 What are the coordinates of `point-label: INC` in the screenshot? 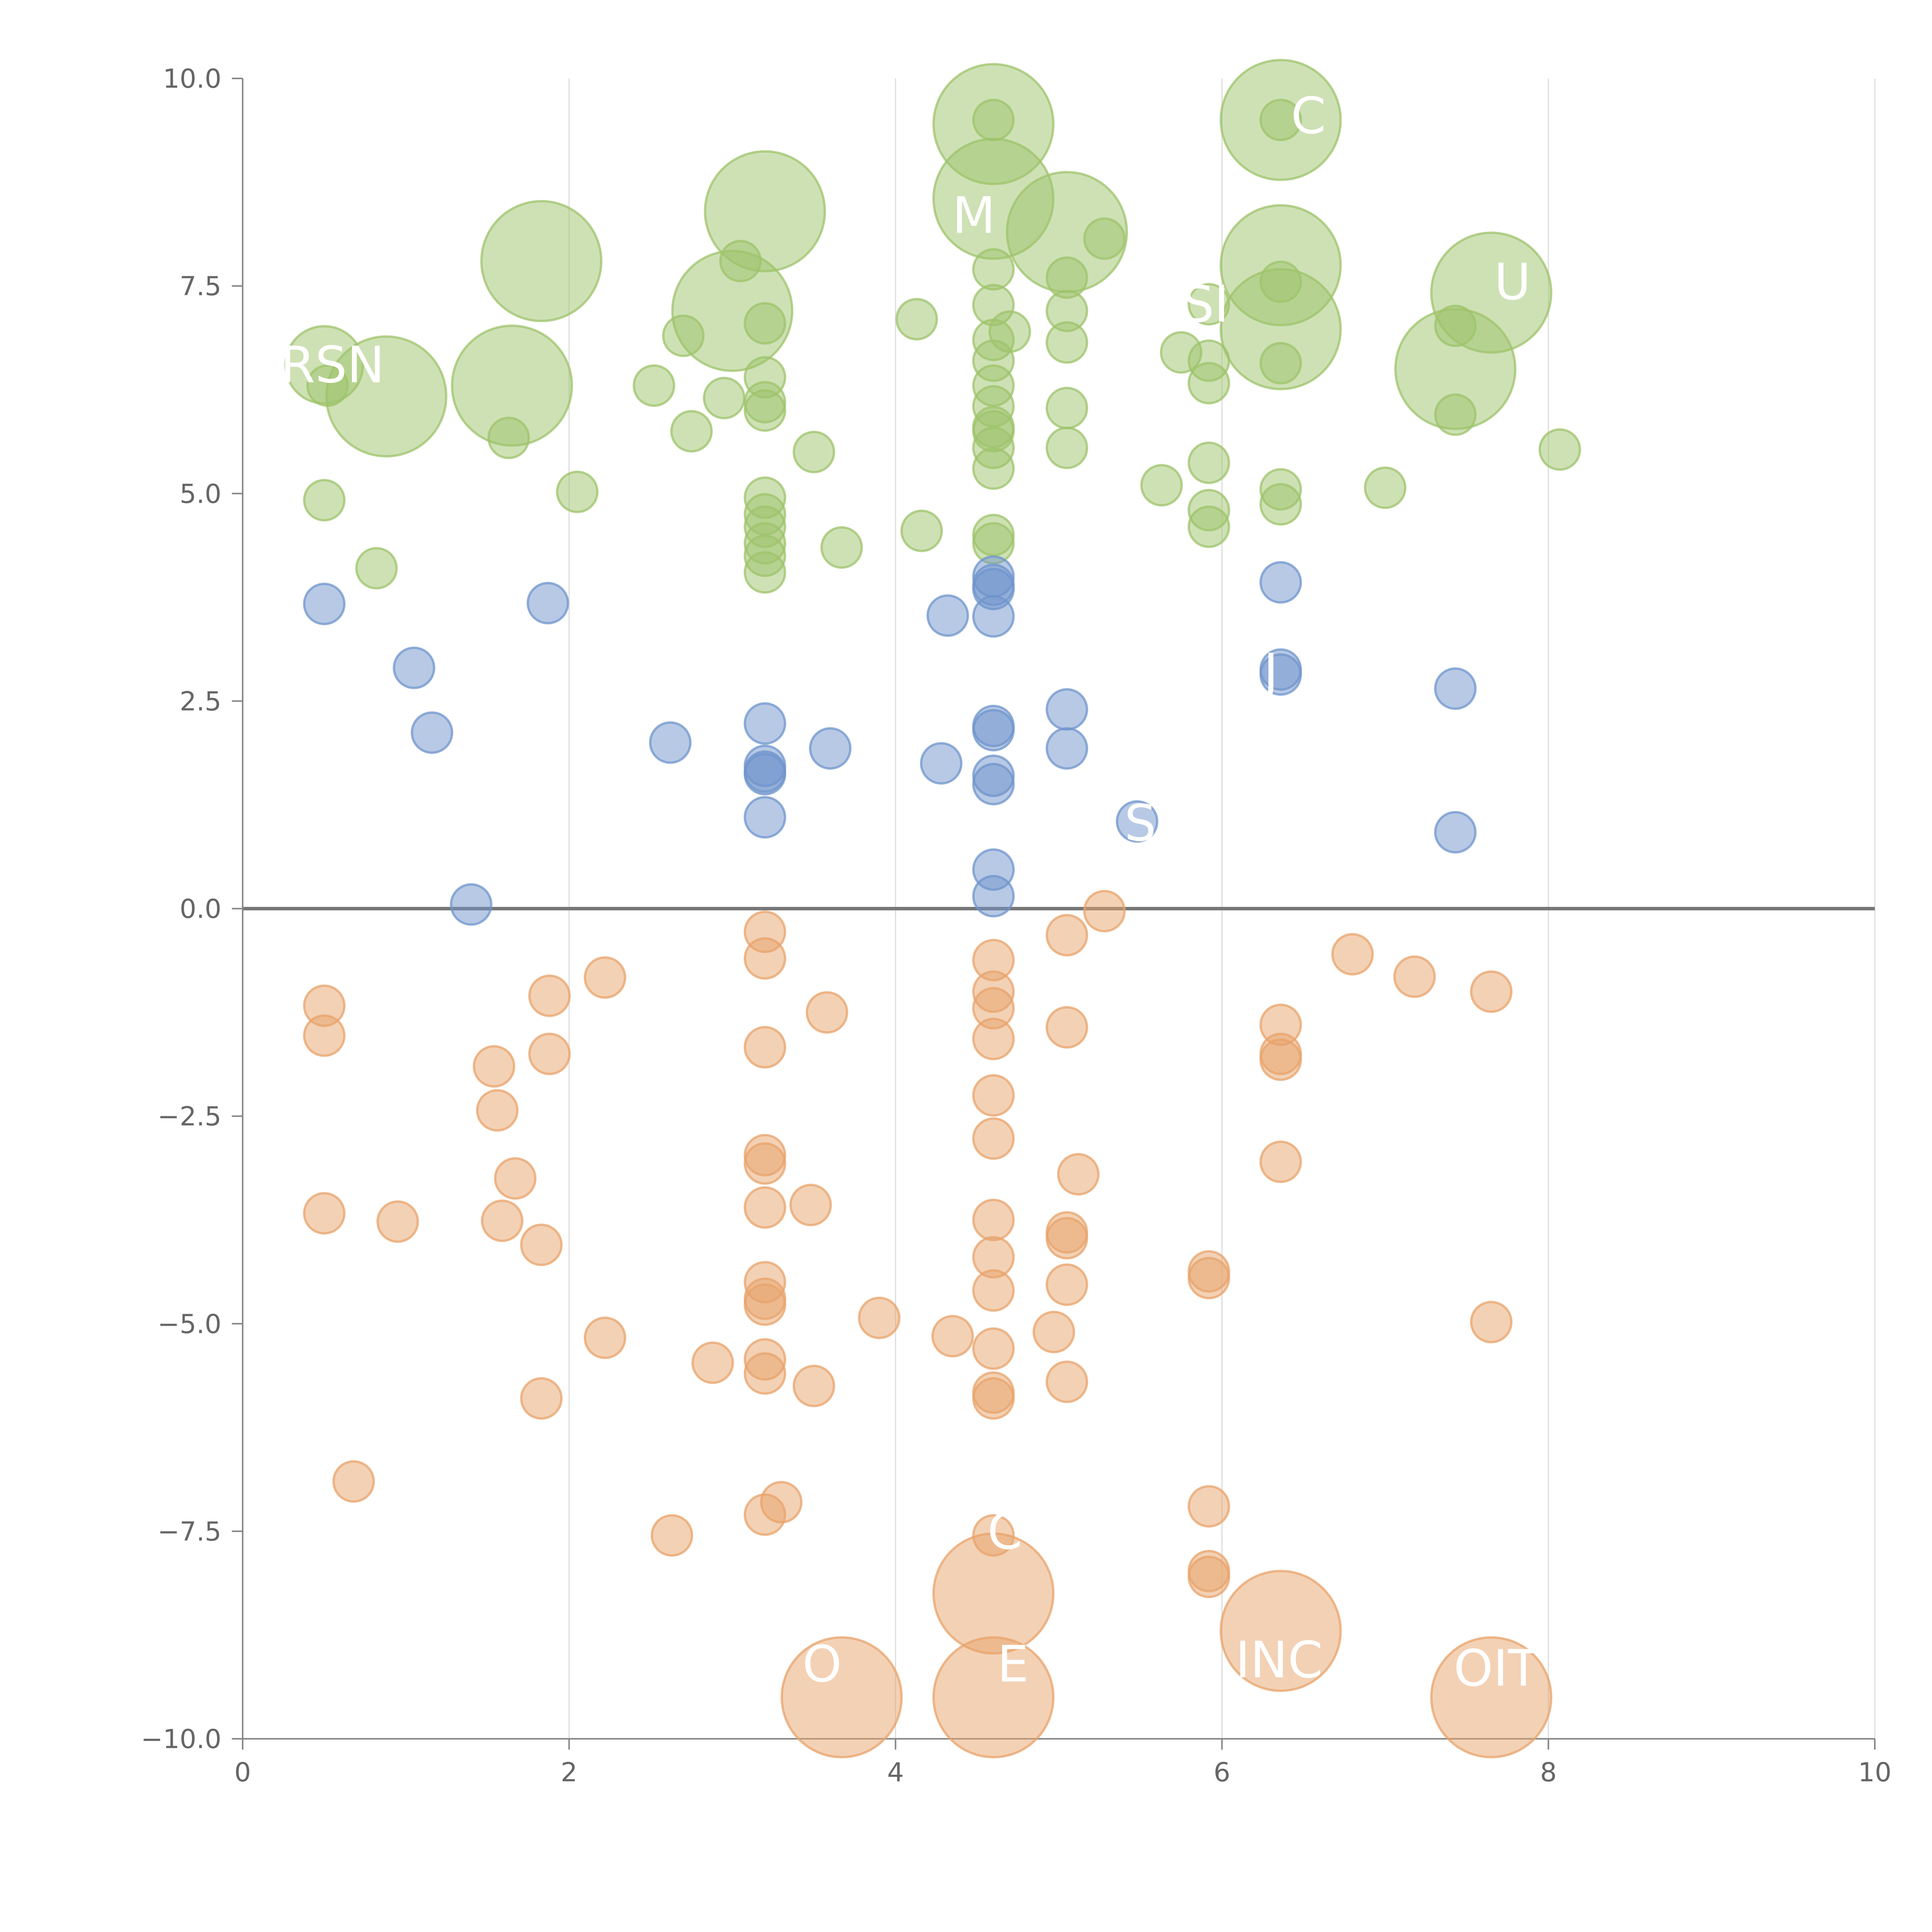 It's located at (1279, 1660).